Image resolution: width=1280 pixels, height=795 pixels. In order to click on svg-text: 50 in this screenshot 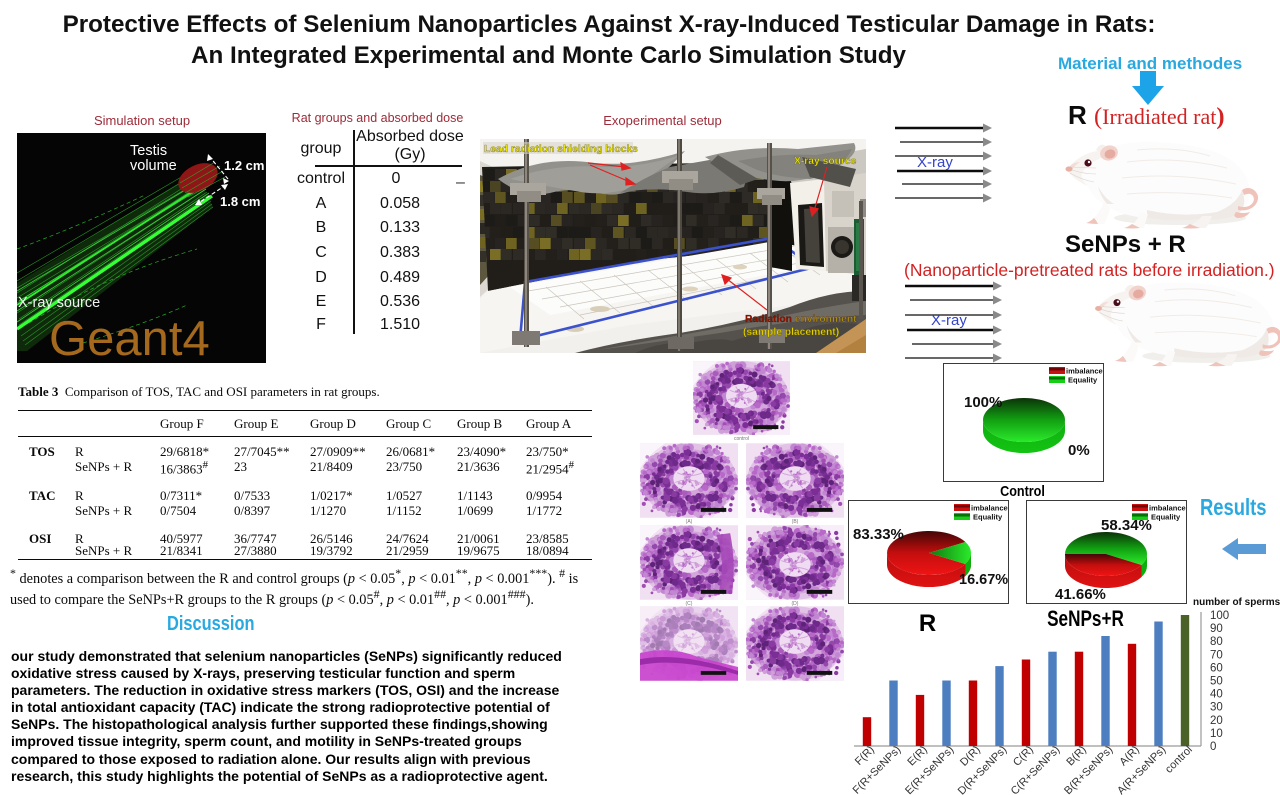, I will do `click(1216, 682)`.